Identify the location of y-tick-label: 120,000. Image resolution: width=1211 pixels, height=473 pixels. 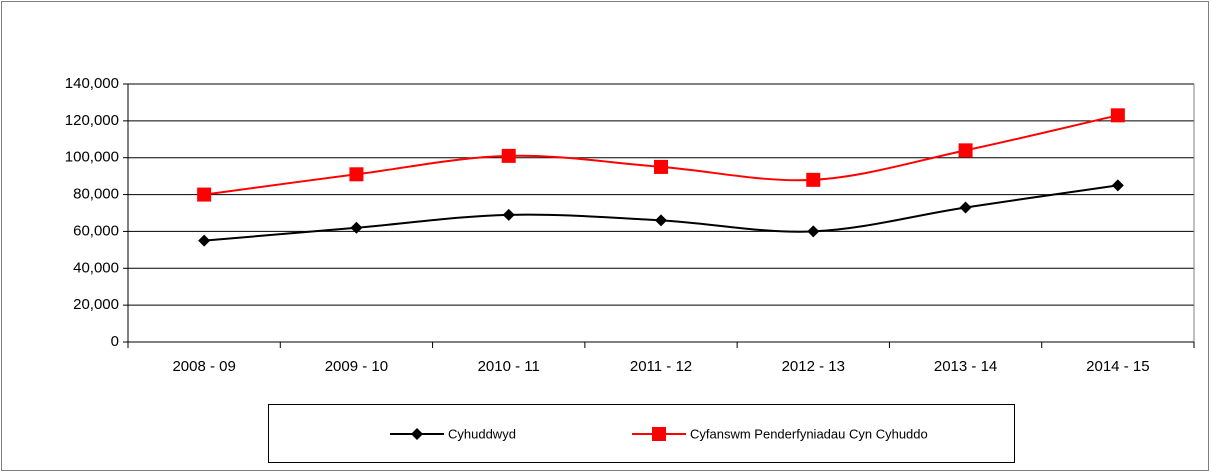
(92, 120).